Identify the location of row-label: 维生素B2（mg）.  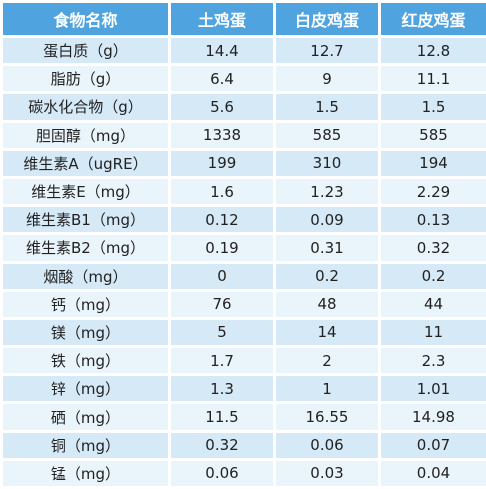
(85, 248).